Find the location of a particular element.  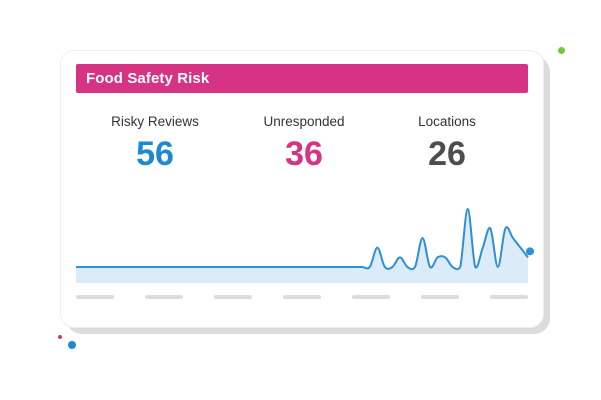

series-endpoint is located at coordinates (530, 251).